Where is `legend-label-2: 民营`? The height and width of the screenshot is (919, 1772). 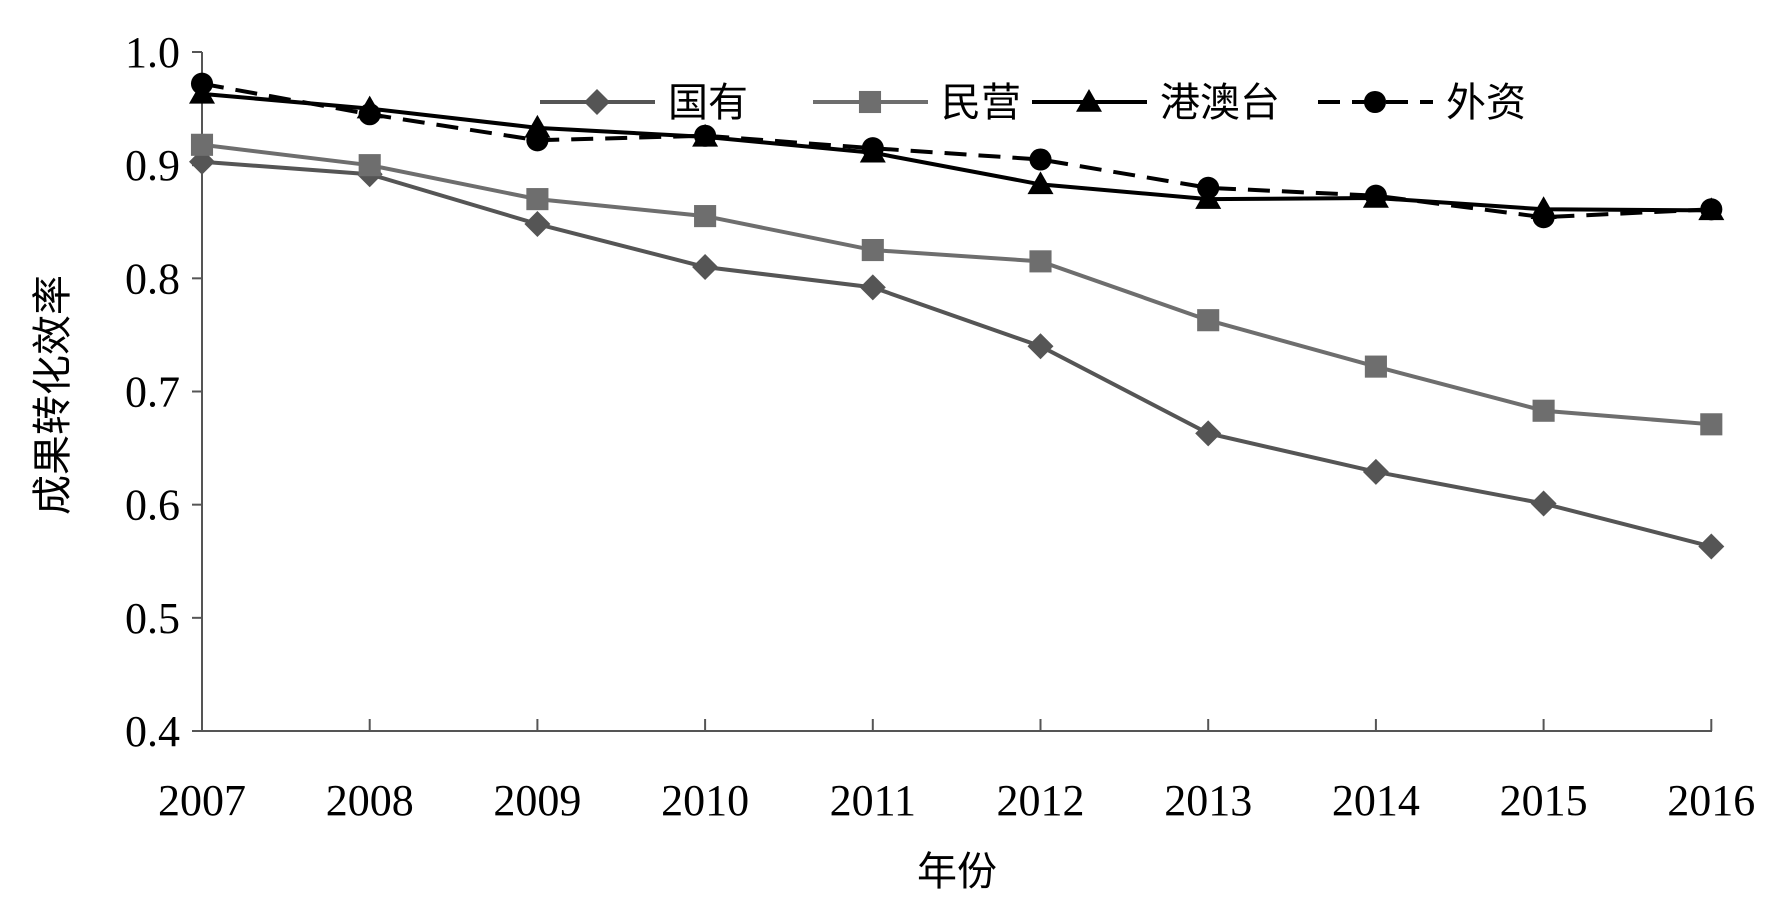
legend-label-2: 民营 is located at coordinates (981, 103).